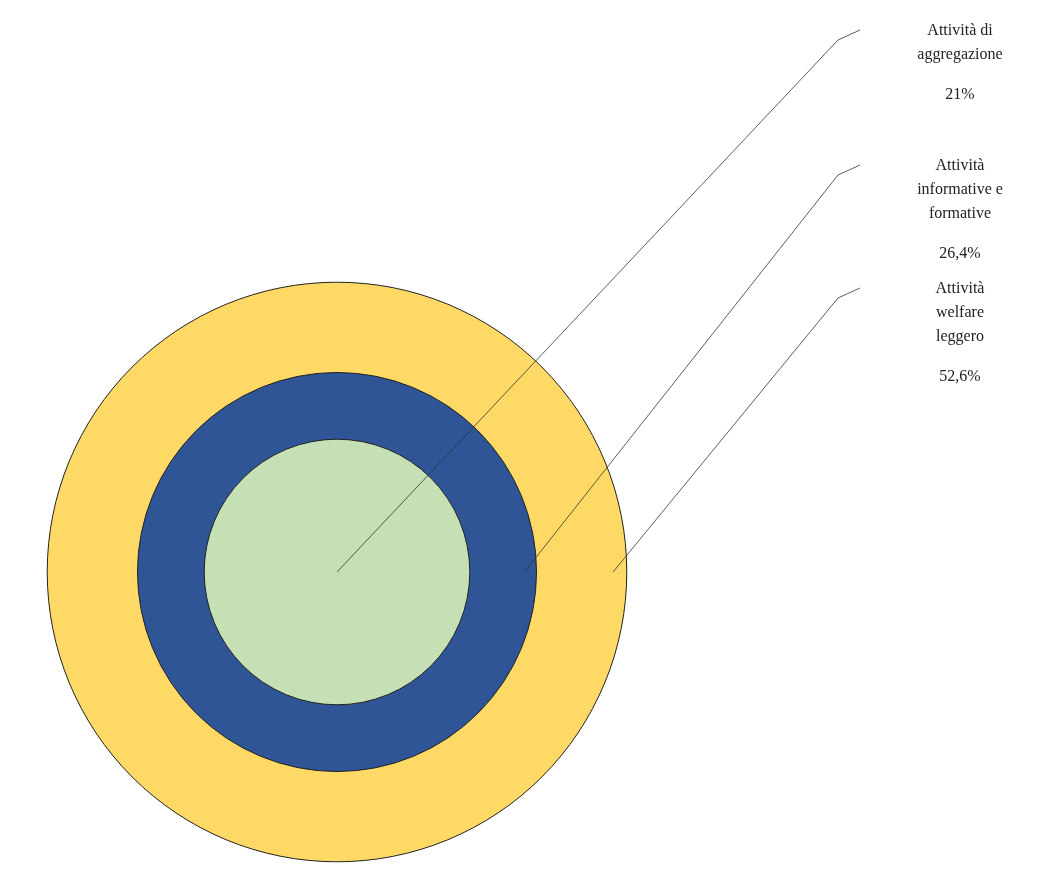  I want to click on category-label: Attività welfare leggero, so click(960, 312).